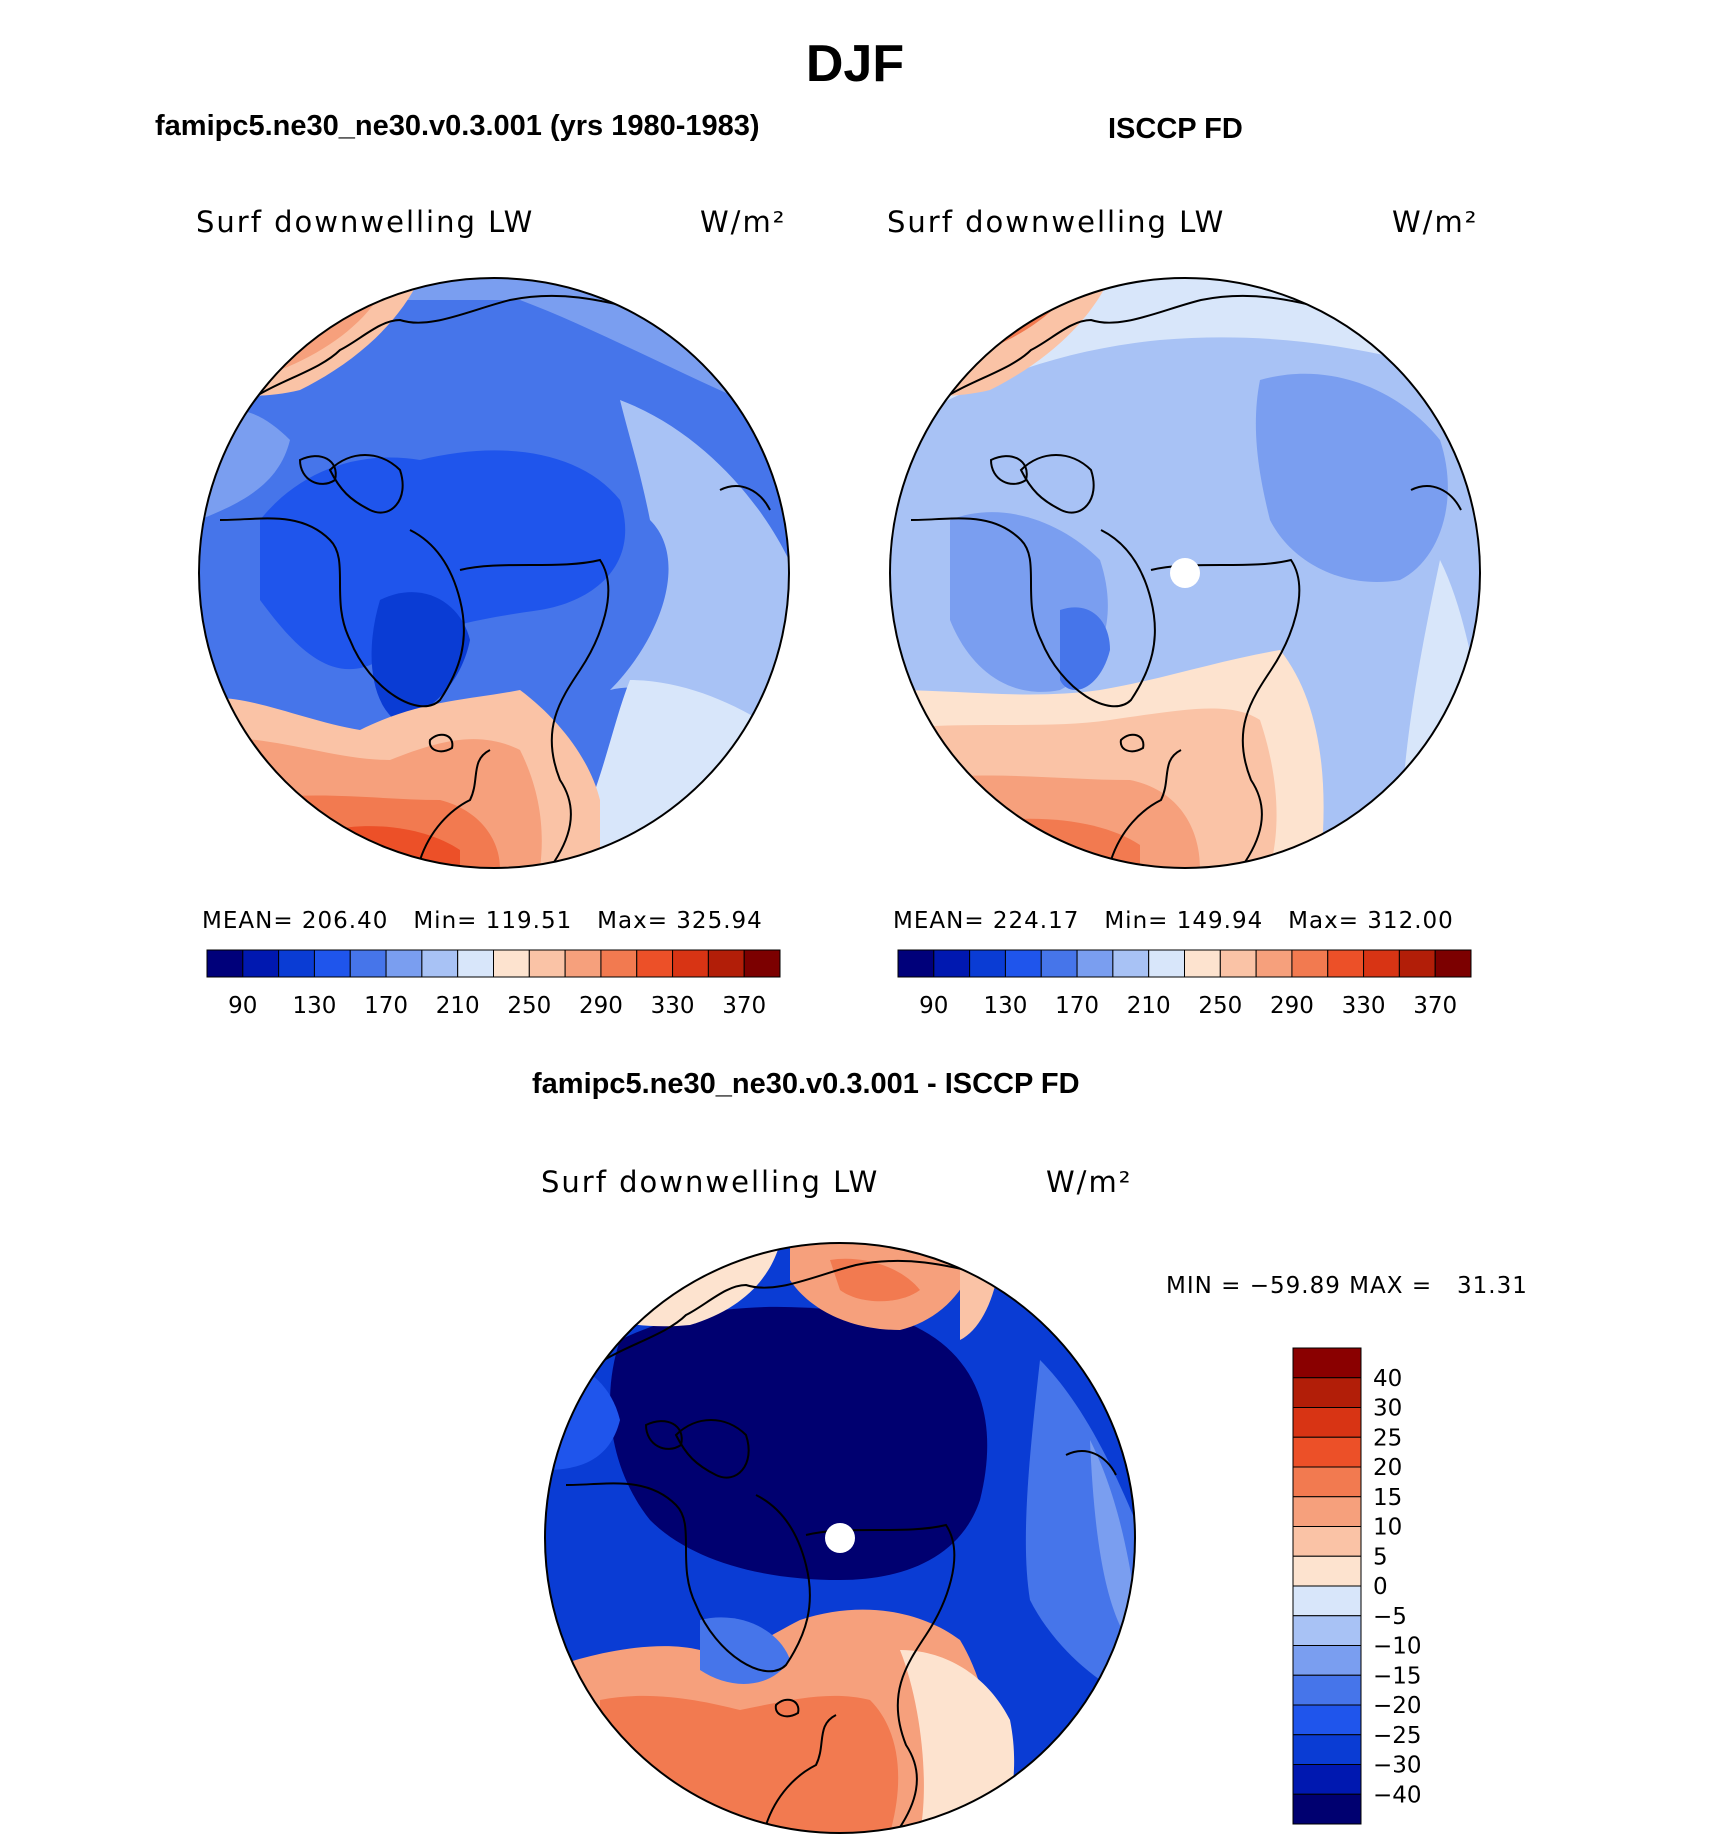 The height and width of the screenshot is (1840, 1710). I want to click on diff-field-east-mid, so click(1080, 1530).